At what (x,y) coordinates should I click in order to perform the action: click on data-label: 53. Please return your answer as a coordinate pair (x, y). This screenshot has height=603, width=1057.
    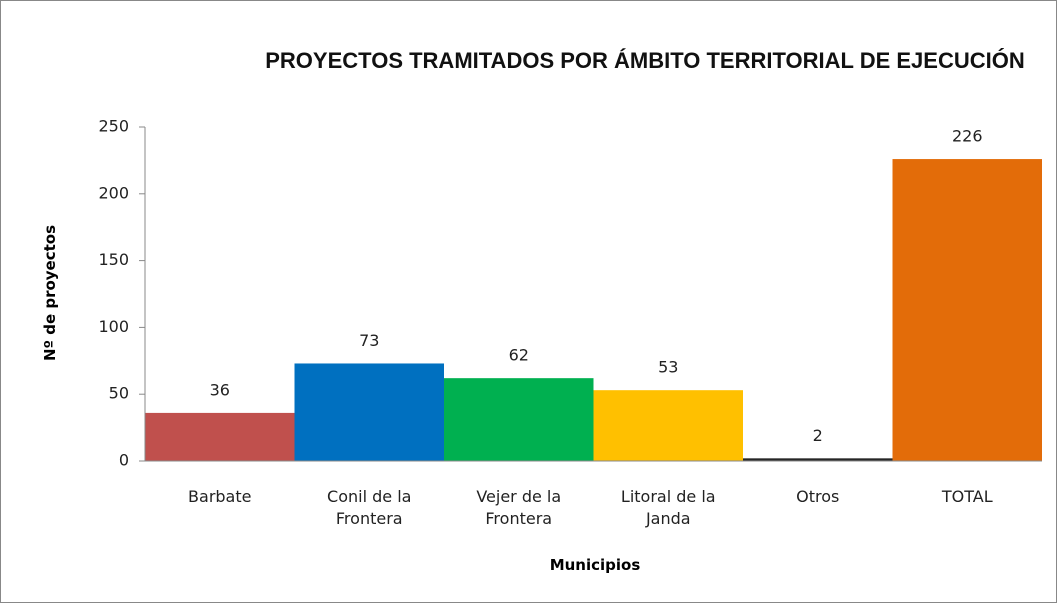
    Looking at the image, I should click on (668, 367).